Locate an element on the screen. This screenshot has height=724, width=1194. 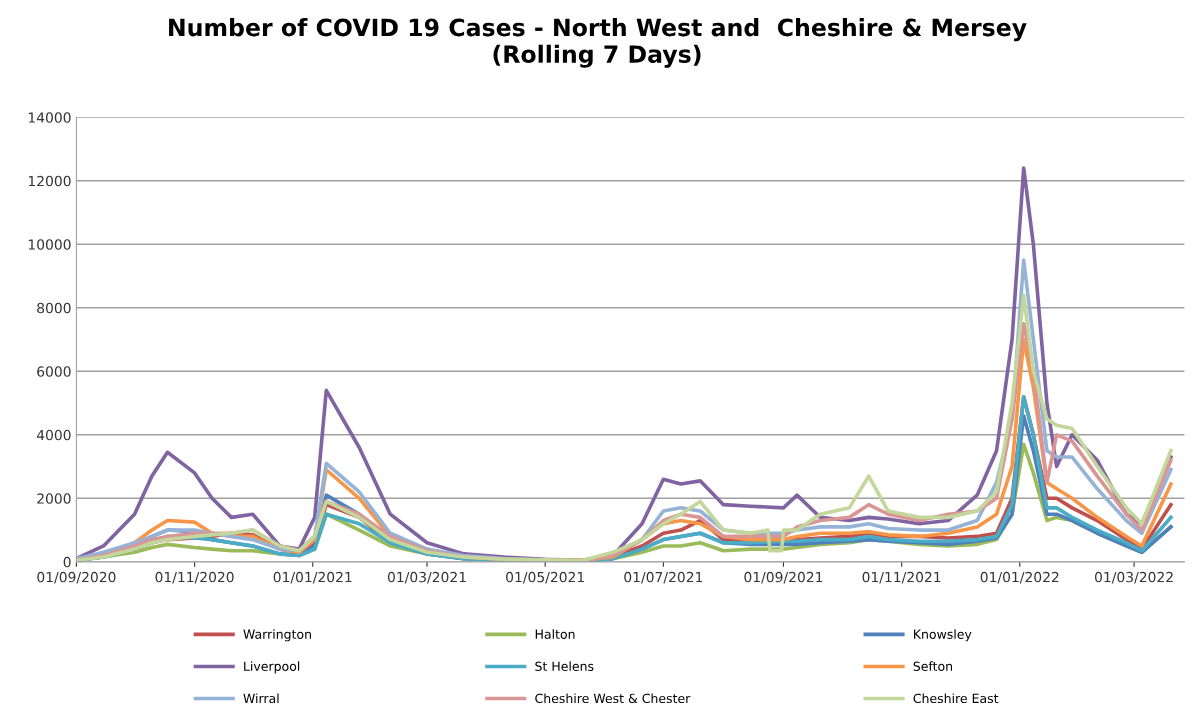
chart-title: Number of COVID 19 Cases - North West and Cheshire & Mersey (Rolling 7 Days) is located at coordinates (598, 43).